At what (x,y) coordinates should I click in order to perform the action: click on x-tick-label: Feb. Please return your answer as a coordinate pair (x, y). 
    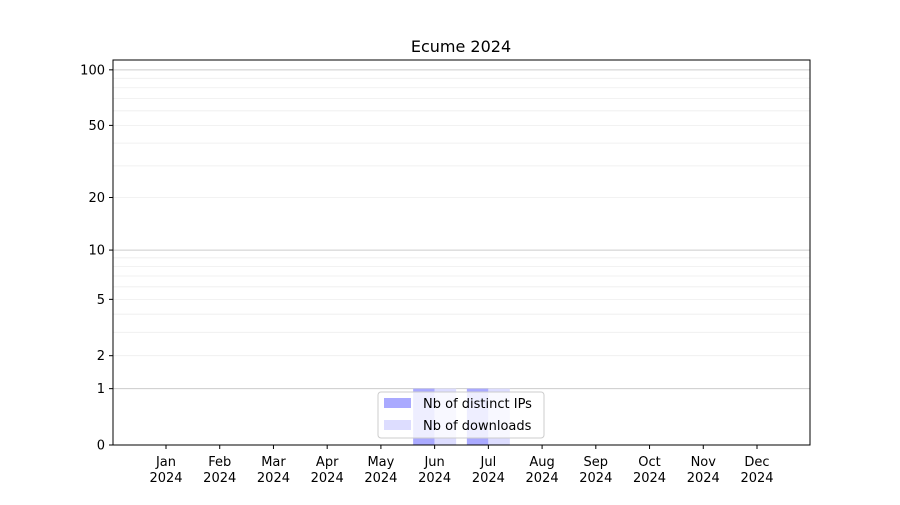
    Looking at the image, I should click on (219, 462).